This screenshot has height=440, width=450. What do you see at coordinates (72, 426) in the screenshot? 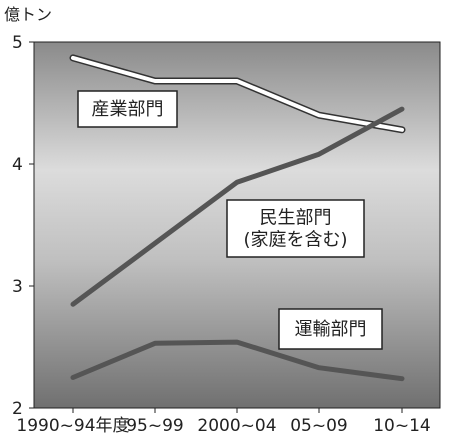
I see `x-tick-label: 1990~94年度` at bounding box center [72, 426].